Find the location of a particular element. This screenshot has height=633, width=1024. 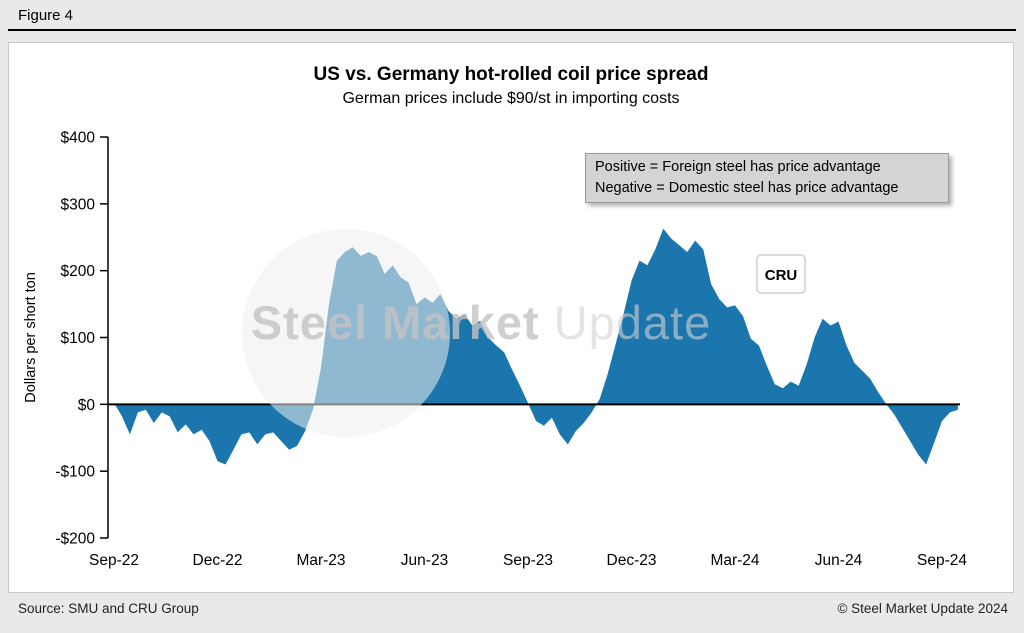

cru-logo-text: CRU is located at coordinates (781, 275).